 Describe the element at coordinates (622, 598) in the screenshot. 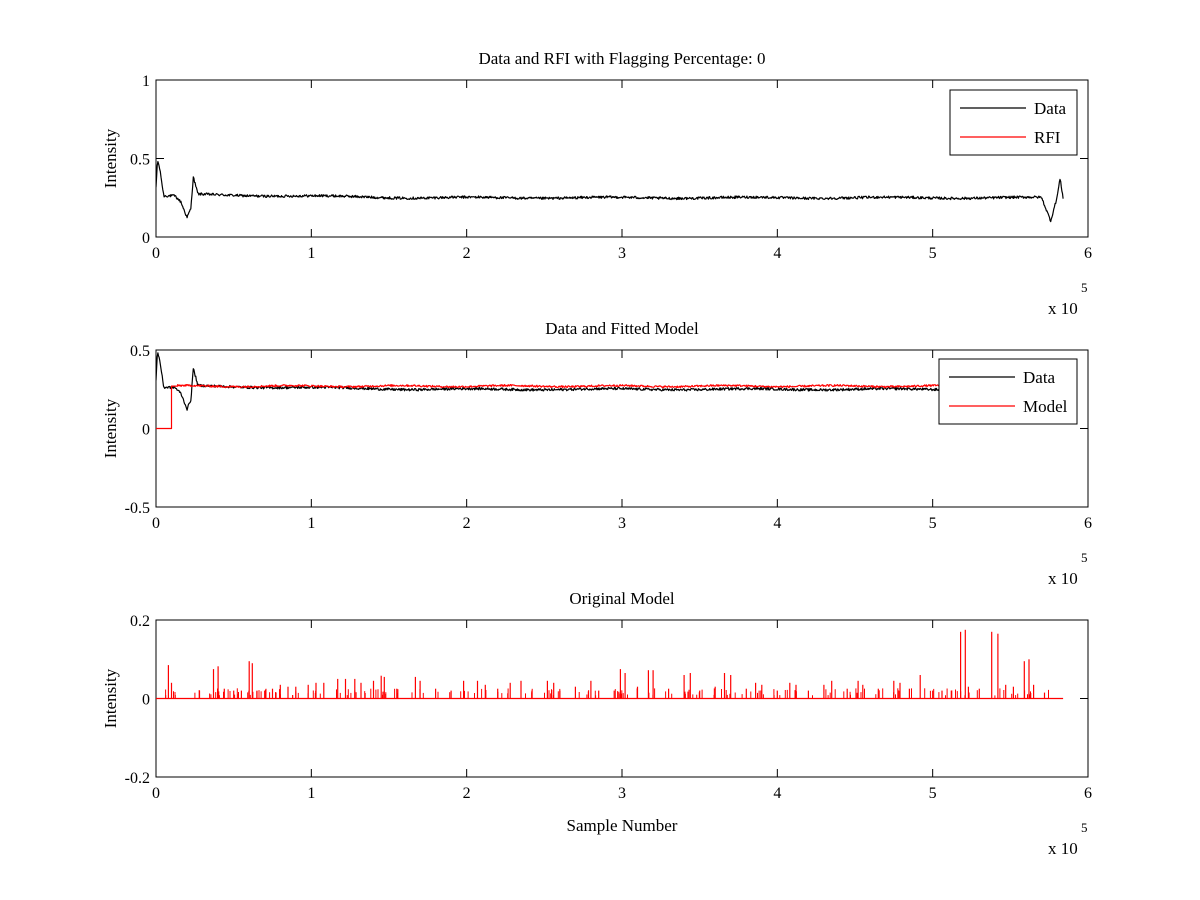

I see `chart-title: Original Model` at that location.